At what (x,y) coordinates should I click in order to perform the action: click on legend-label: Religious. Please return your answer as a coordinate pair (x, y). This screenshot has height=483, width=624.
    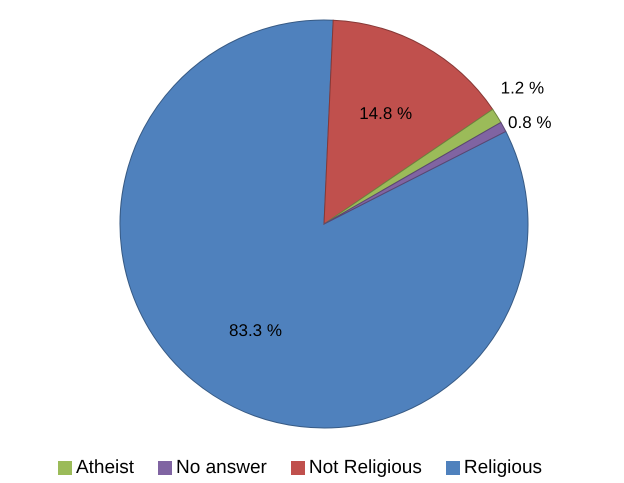
    Looking at the image, I should click on (503, 467).